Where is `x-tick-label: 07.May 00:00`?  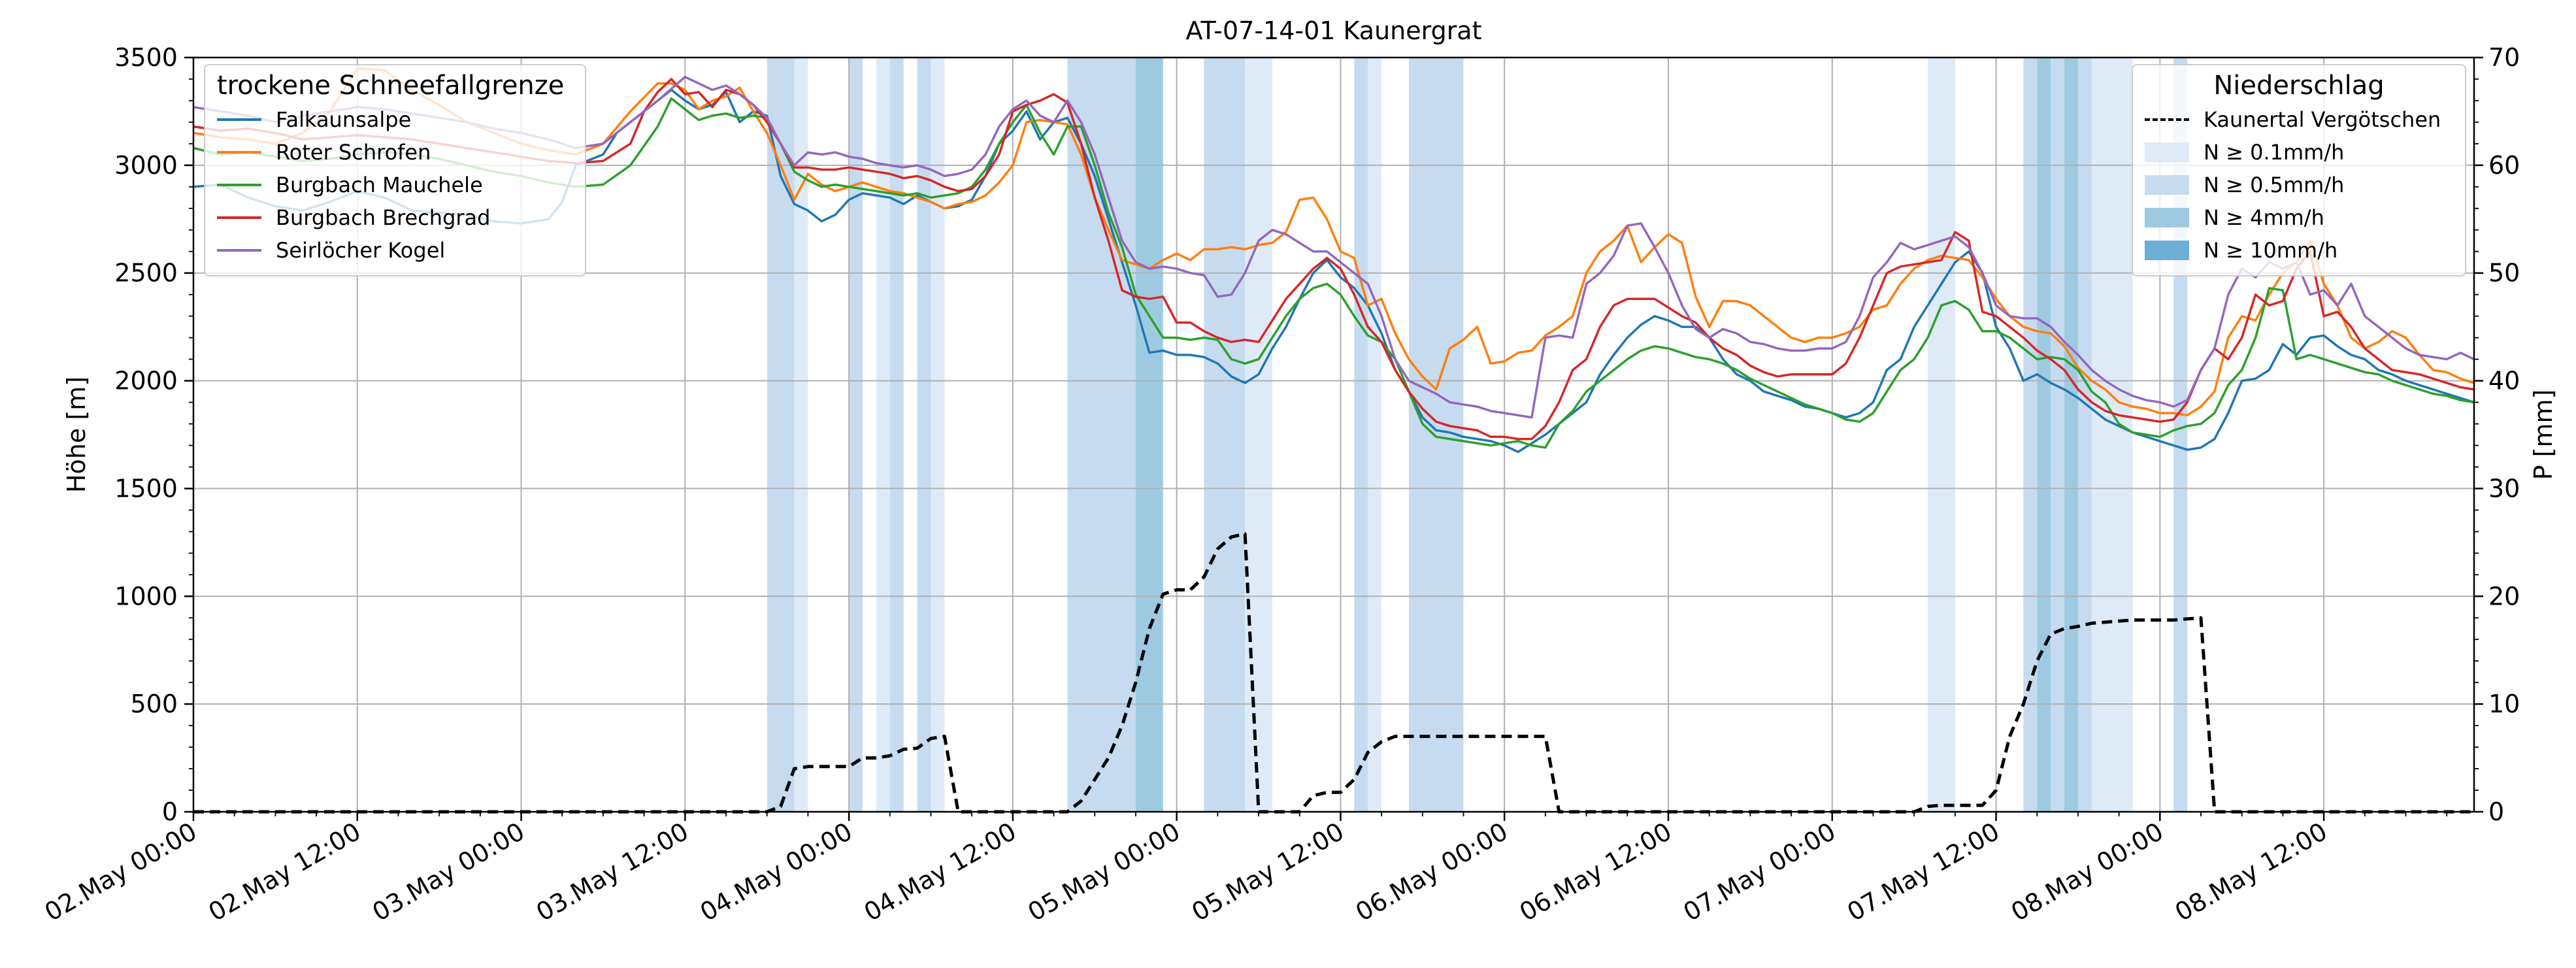 x-tick-label: 07.May 00:00 is located at coordinates (1760, 872).